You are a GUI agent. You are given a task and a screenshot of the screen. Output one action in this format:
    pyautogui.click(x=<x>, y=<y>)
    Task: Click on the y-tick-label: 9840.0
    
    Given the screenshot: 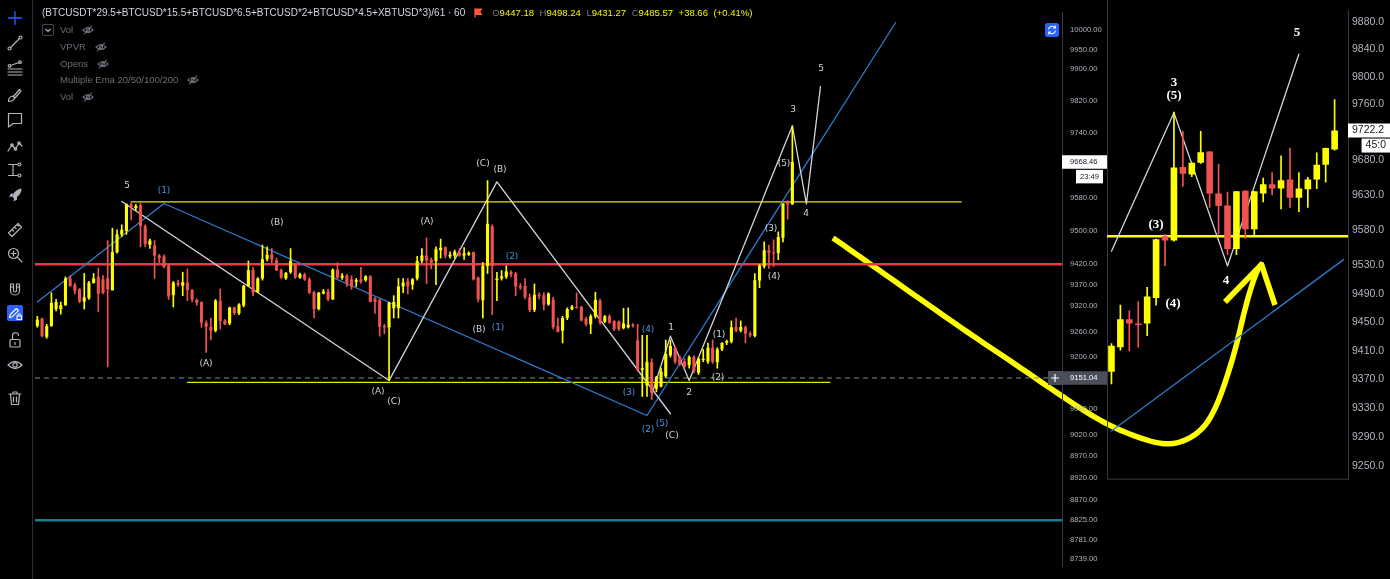 What is the action you would take?
    pyautogui.click(x=1368, y=48)
    